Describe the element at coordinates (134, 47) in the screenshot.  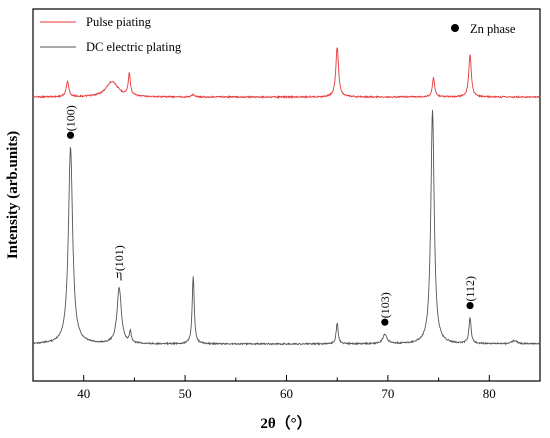
I see `legend-label-dc: DC electric plating` at that location.